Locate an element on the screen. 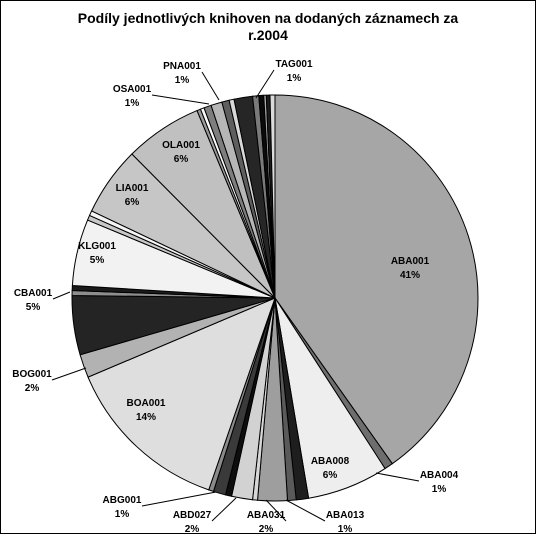 This screenshot has width=536, height=534. slice-label-klg001: KLG001 5% is located at coordinates (97, 253).